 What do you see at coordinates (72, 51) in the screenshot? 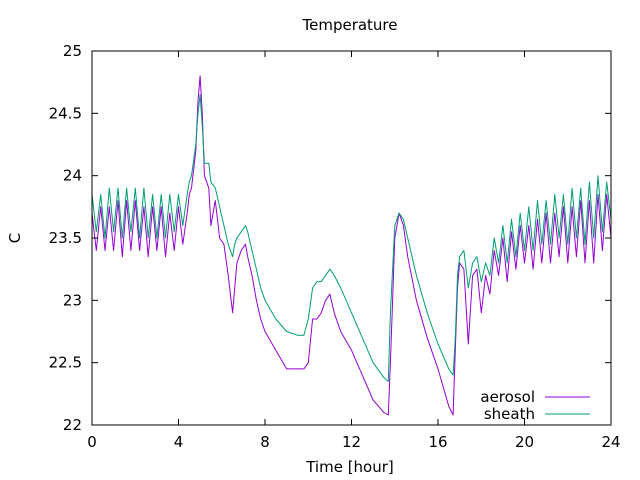
I see `y-tick-label: 25` at bounding box center [72, 51].